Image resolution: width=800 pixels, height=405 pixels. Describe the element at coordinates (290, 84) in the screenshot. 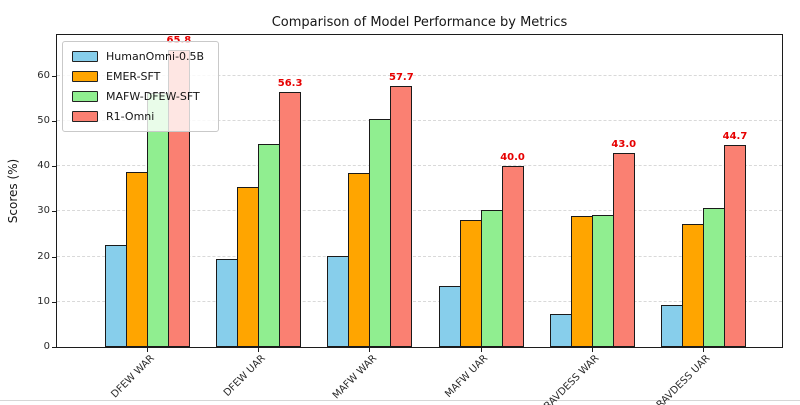

I see `bar-value-label: 56.3` at that location.